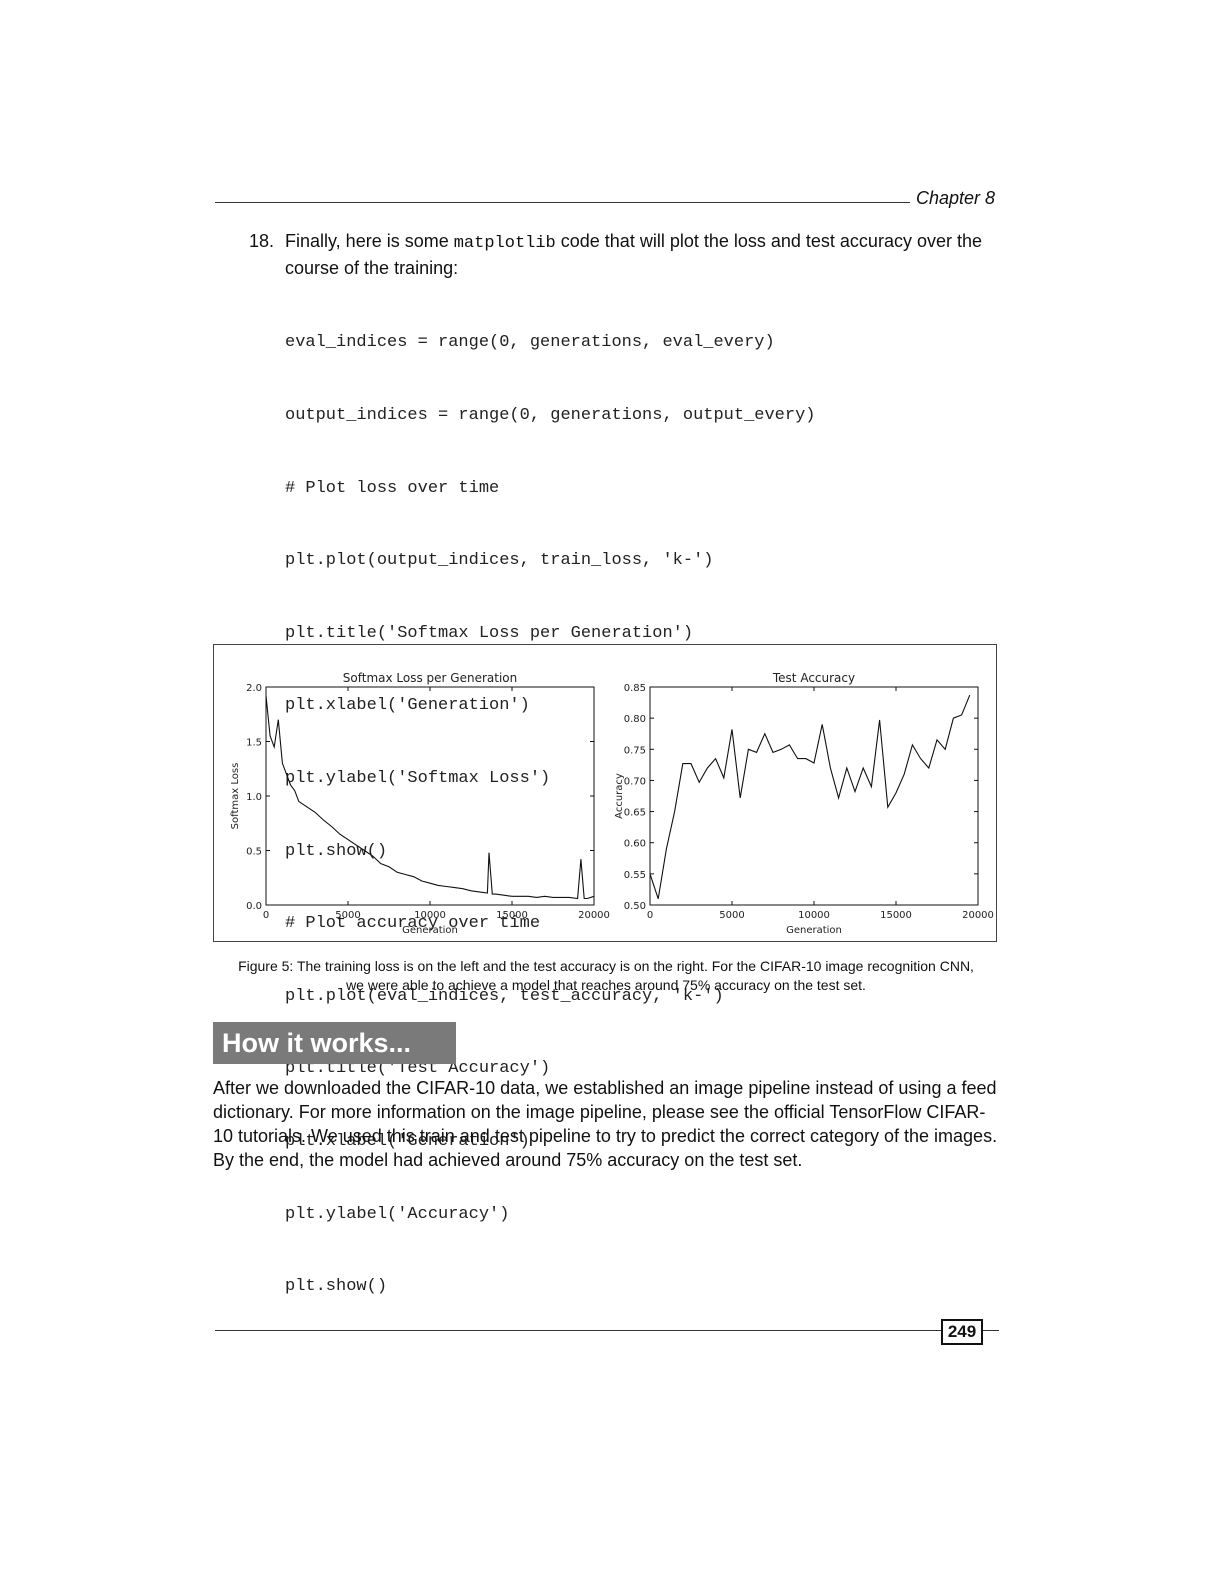 The height and width of the screenshot is (1584, 1224). What do you see at coordinates (813, 678) in the screenshot?
I see `chart-title: Test Accuracy` at bounding box center [813, 678].